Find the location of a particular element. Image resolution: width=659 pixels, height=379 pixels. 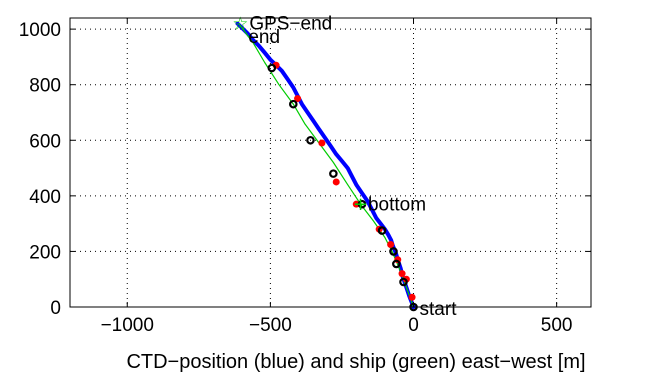

y-tick-label: 400 is located at coordinates (45, 197).